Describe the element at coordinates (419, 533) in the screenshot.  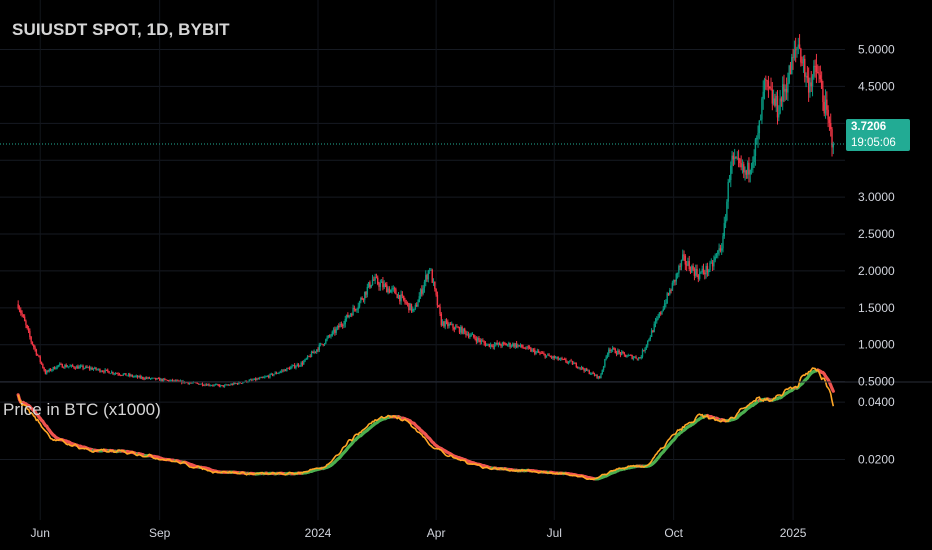
I see `time-axis: Jun Sep 2024 Apr Jul Oct 2025` at that location.